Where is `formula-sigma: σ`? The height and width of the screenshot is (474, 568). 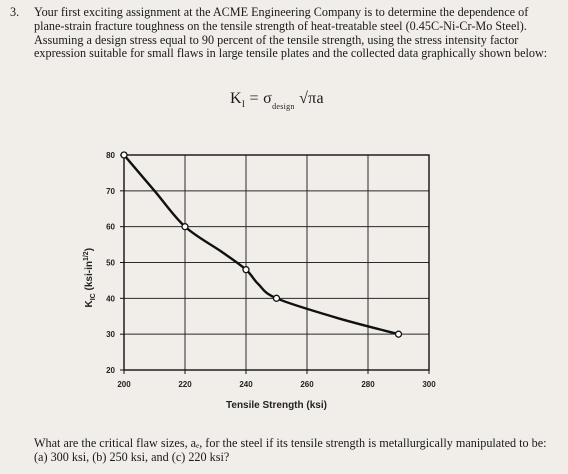 formula-sigma: σ is located at coordinates (268, 98).